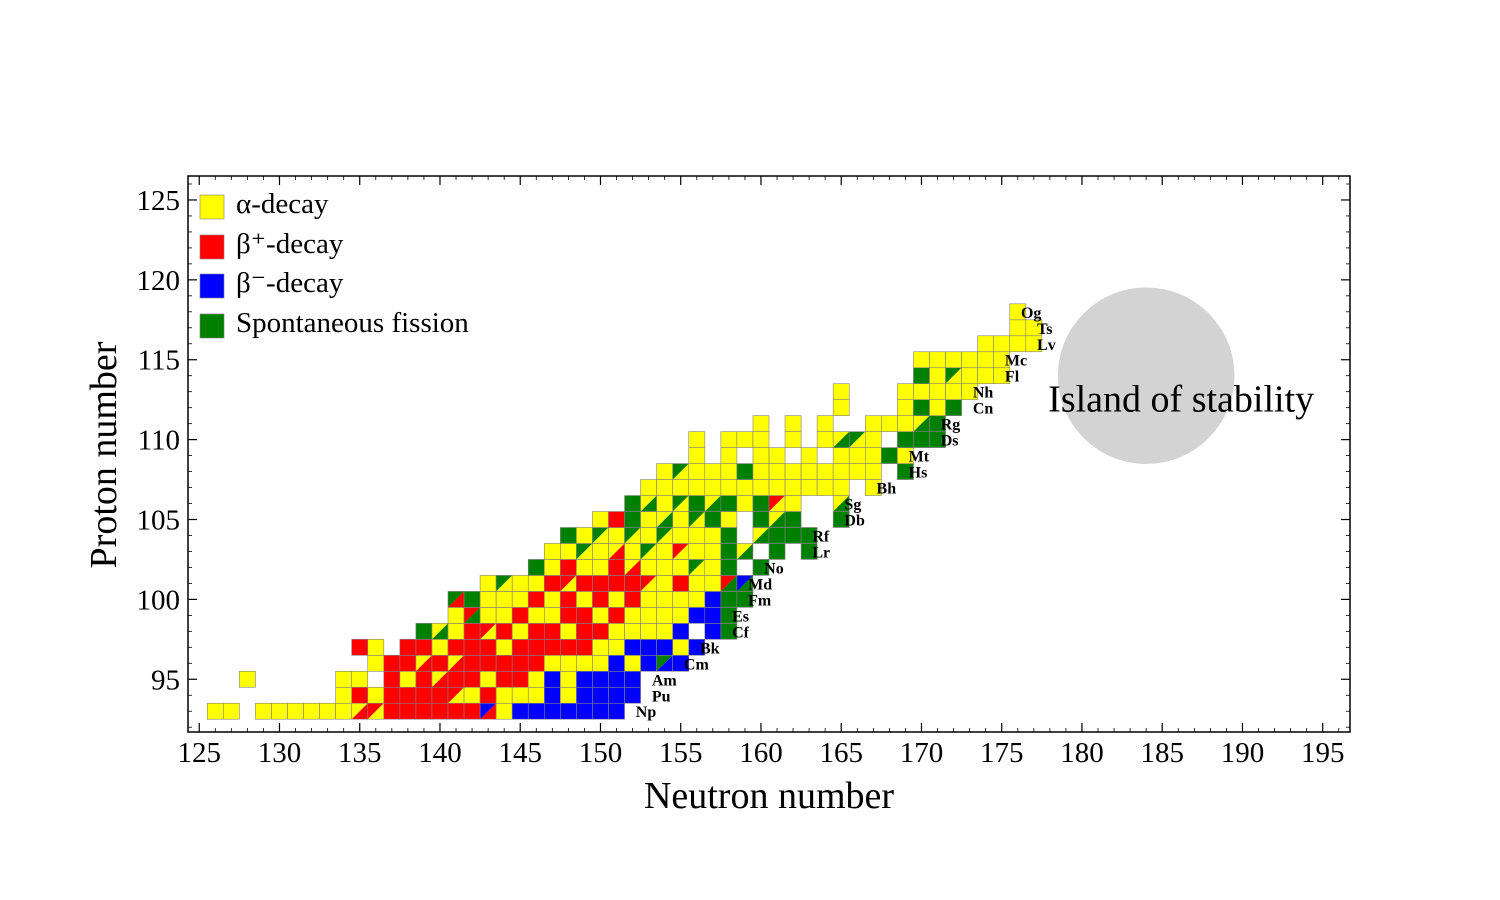  I want to click on nuclide-cell-n150-z95, so click(600, 679).